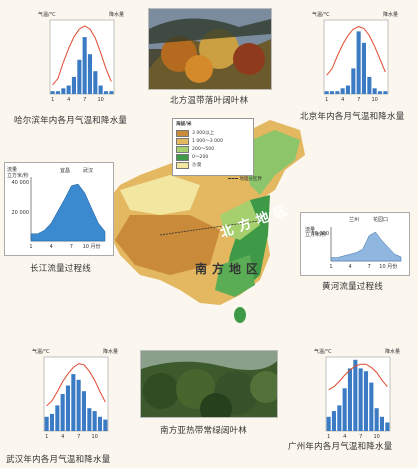 The height and width of the screenshot is (468, 418). What do you see at coordinates (229, 269) in the screenshot?
I see `map-label-south: 南方地区` at bounding box center [229, 269].